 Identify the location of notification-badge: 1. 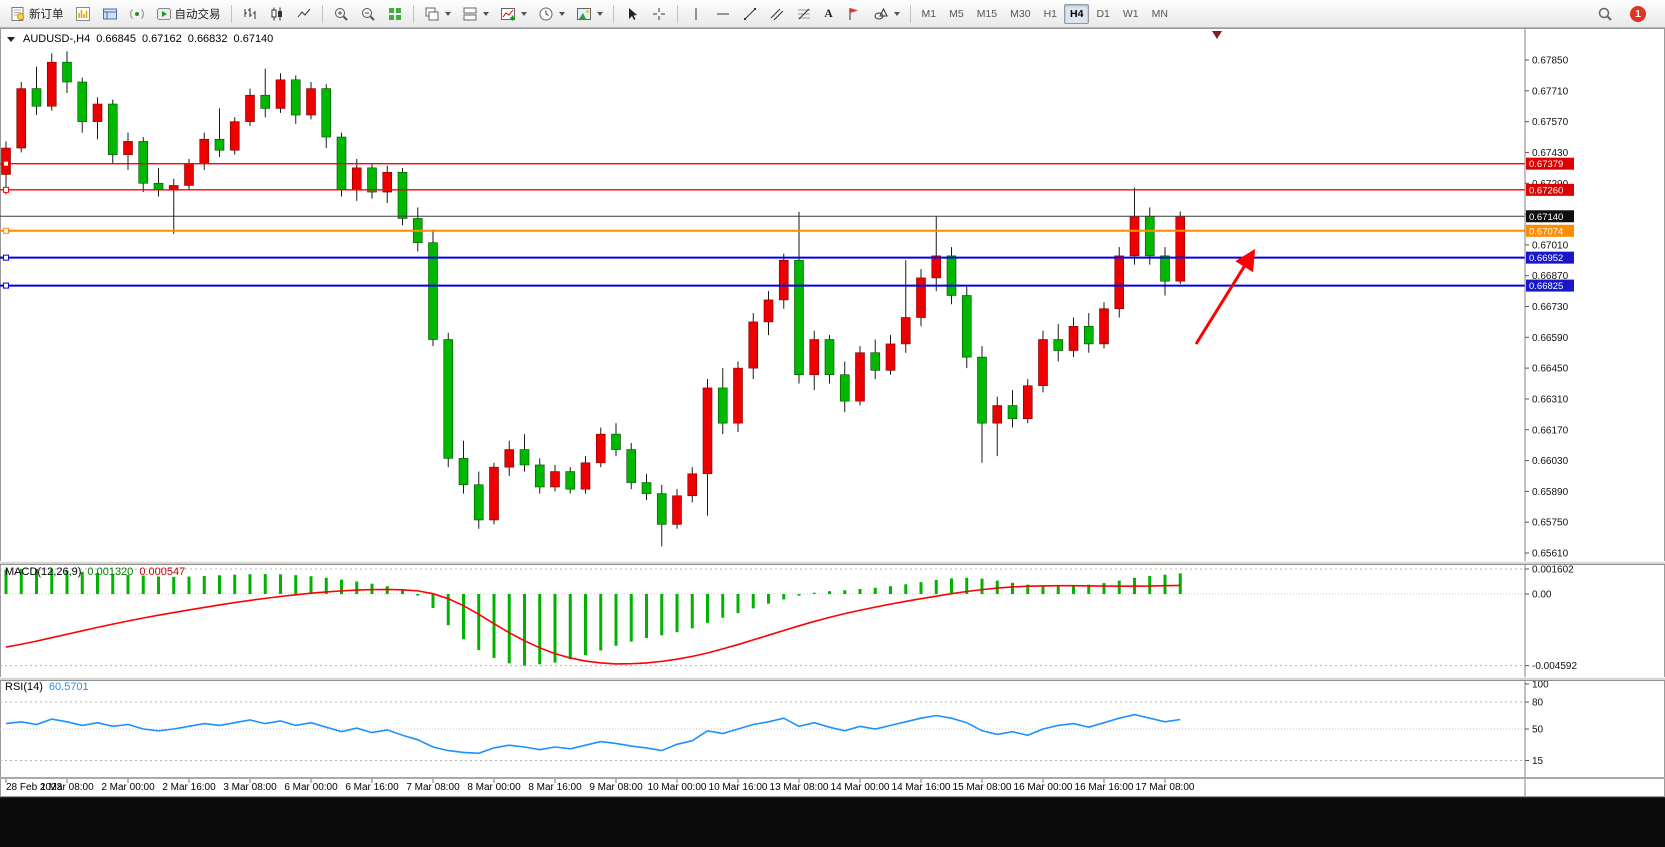
(1638, 13).